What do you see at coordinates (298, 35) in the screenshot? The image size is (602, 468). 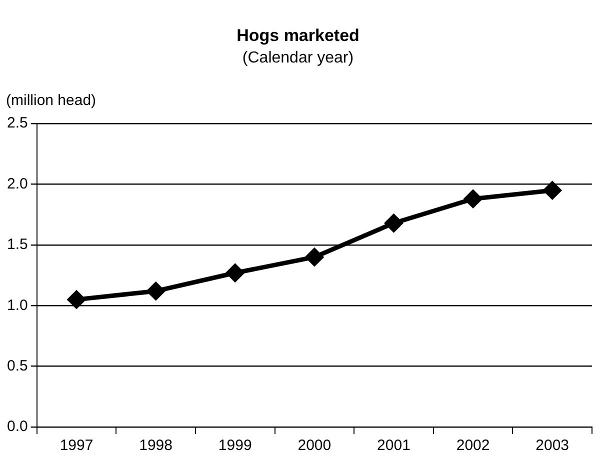 I see `chart-title: Hogs marketed` at bounding box center [298, 35].